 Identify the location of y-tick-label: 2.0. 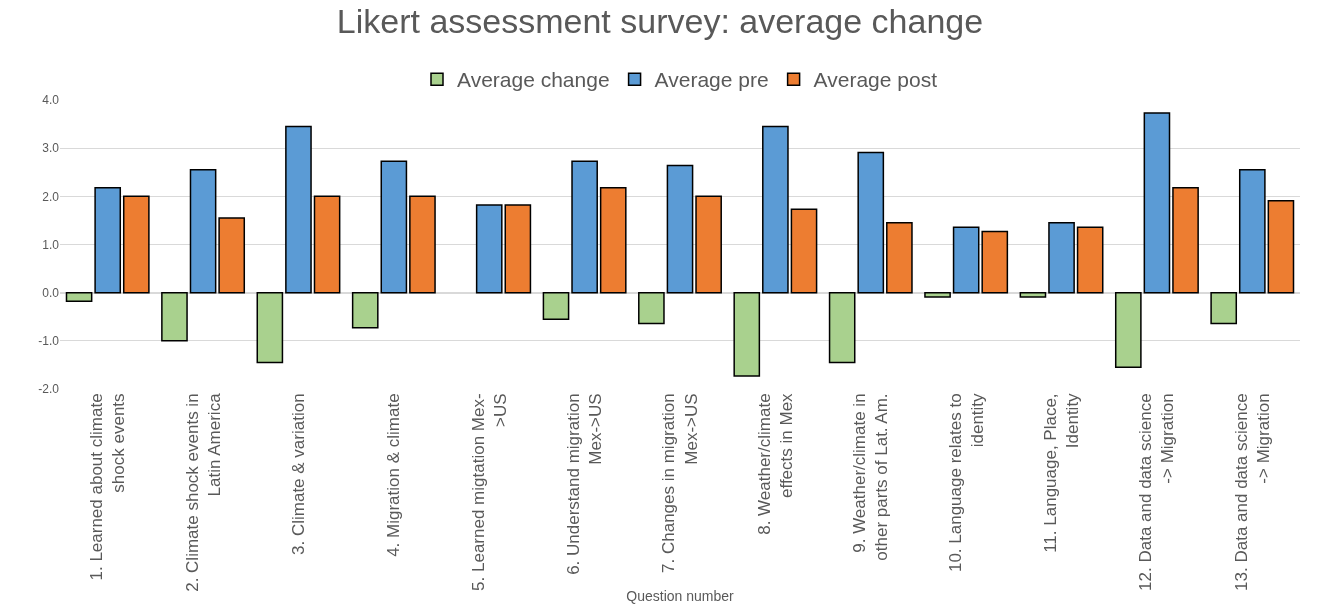
(51, 196).